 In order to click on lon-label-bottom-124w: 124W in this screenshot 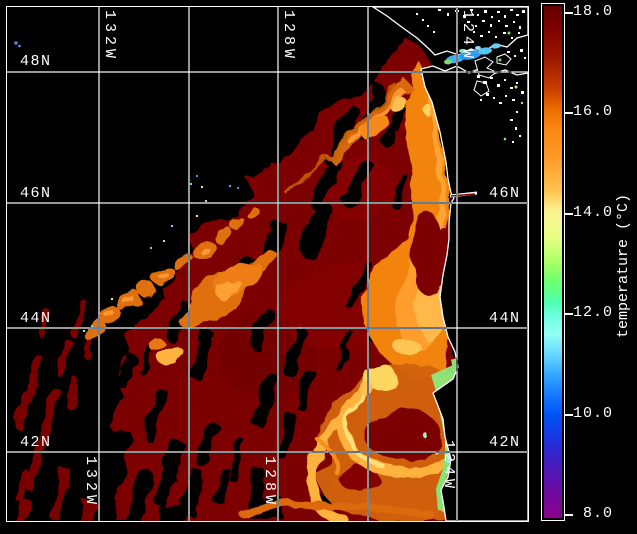, I will do `click(448, 466)`.